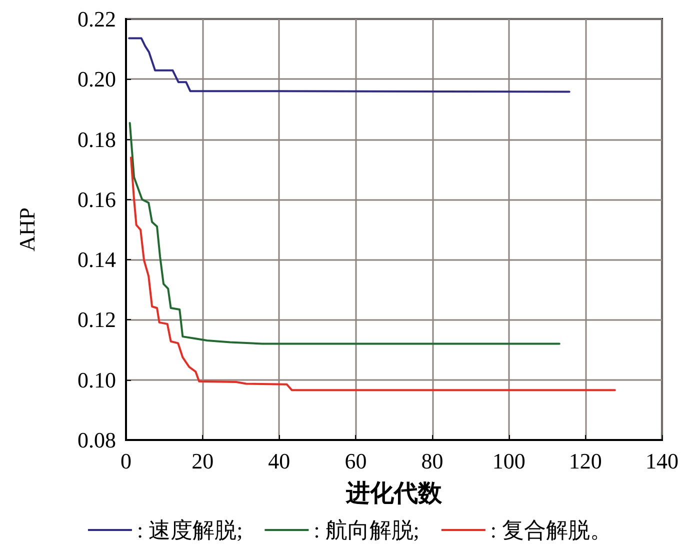 Image resolution: width=700 pixels, height=558 pixels. What do you see at coordinates (662, 461) in the screenshot?
I see `x-tick-label: 140` at bounding box center [662, 461].